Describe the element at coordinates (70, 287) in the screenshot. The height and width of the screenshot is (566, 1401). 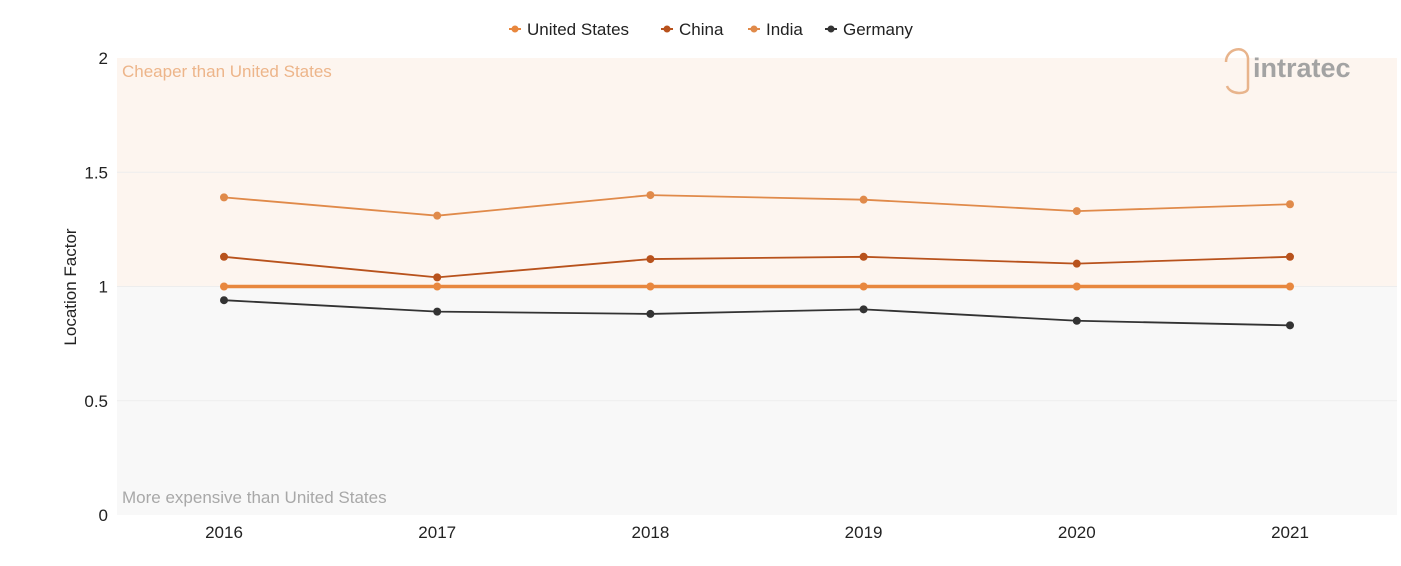
I see `y-axis-title: Location Factor` at that location.